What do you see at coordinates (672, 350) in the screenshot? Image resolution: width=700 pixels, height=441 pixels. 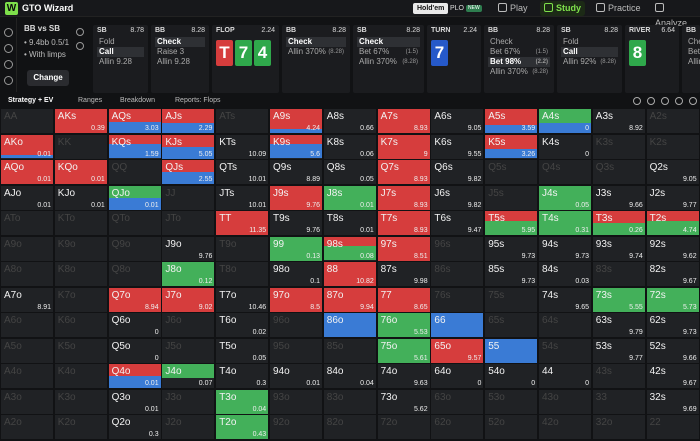 I see `hand-cell: 52s 9.66` at bounding box center [672, 350].